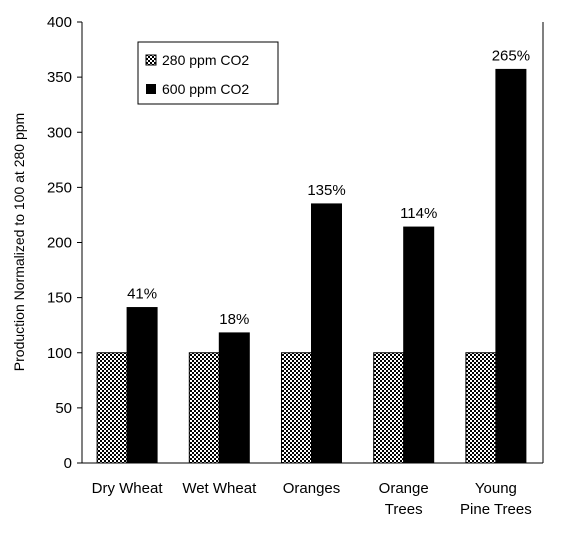 This screenshot has width=567, height=540. What do you see at coordinates (205, 60) in the screenshot?
I see `legend-label-280: 280 ppm CO2` at bounding box center [205, 60].